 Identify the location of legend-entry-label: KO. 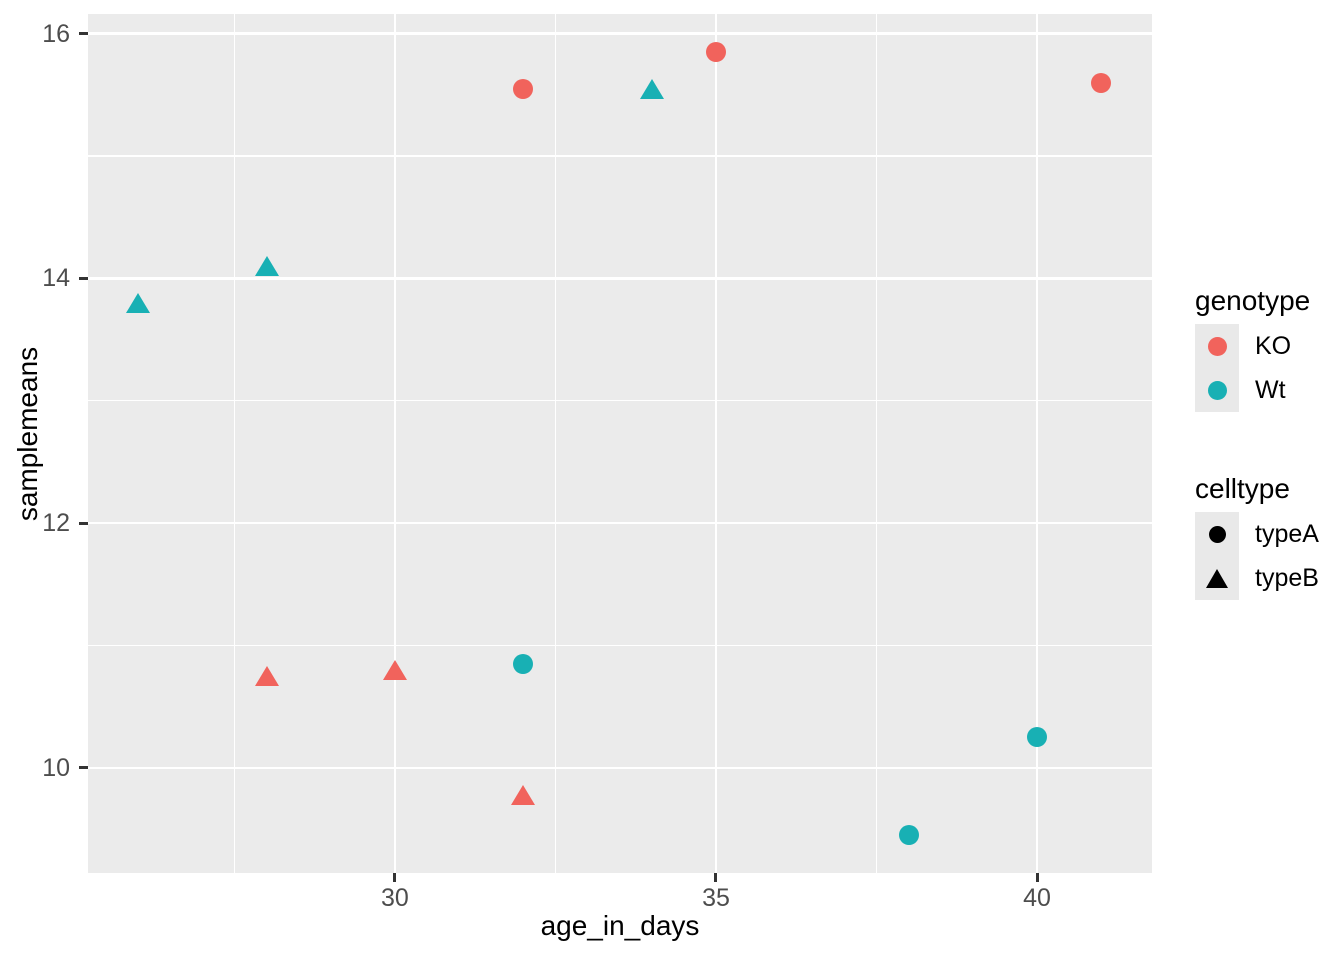
(1273, 345).